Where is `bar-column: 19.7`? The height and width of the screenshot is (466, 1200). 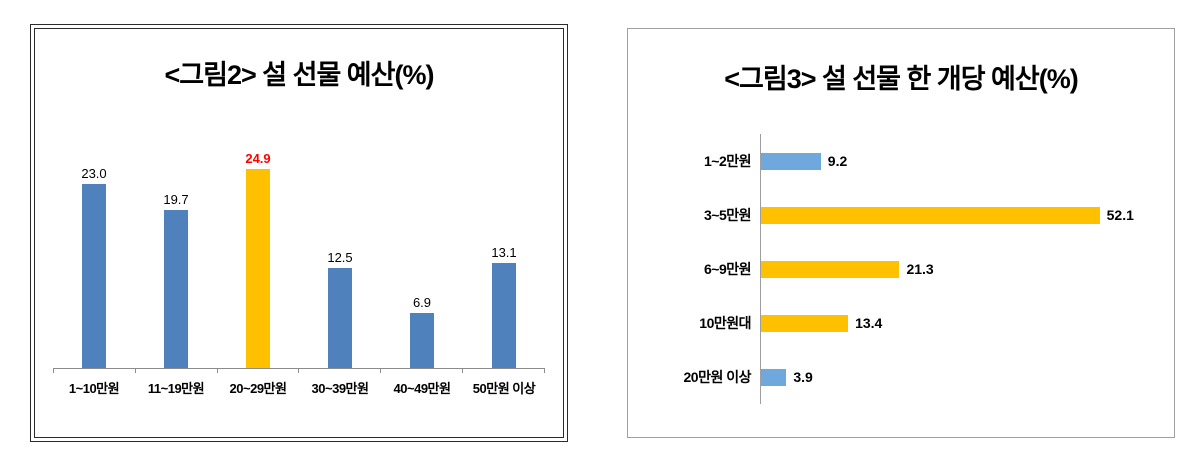 bar-column: 19.7 is located at coordinates (176, 280).